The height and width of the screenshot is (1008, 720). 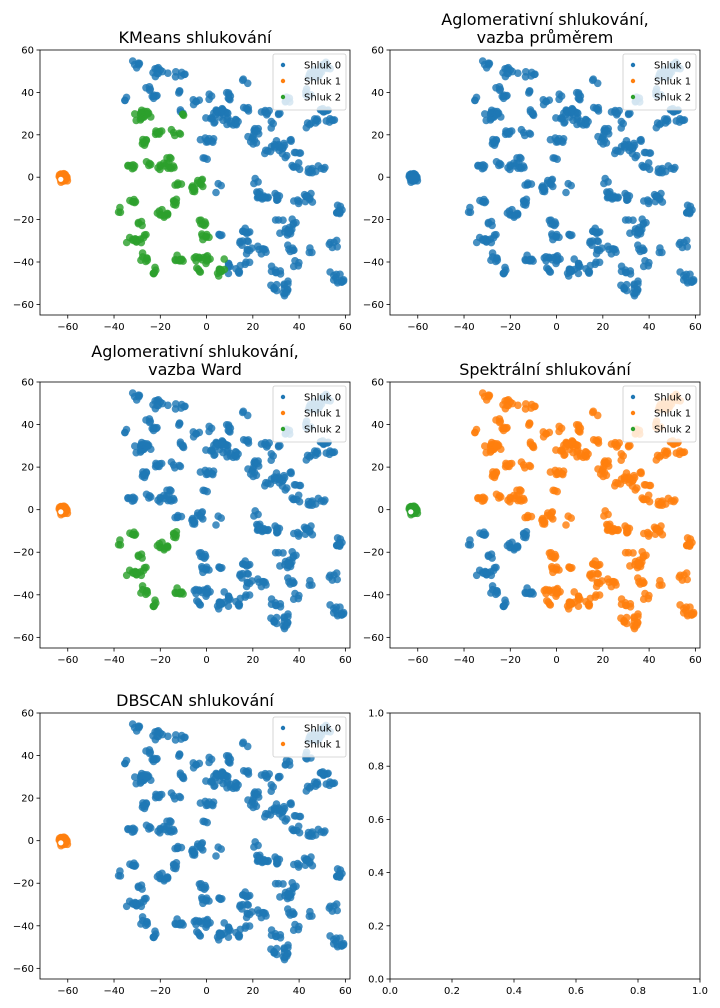 What do you see at coordinates (31, 841) in the screenshot?
I see `y-tick-label: 0` at bounding box center [31, 841].